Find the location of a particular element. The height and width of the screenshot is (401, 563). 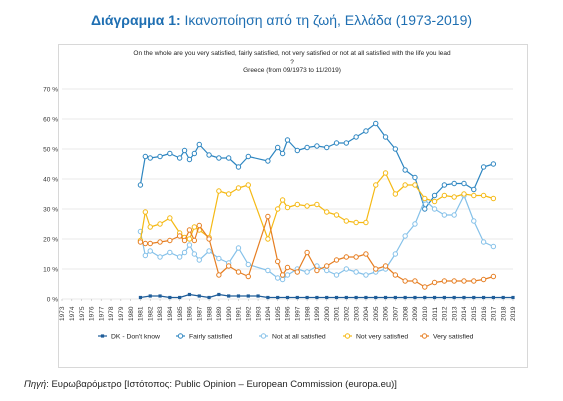

x-tick-label: 1994 is located at coordinates (268, 313).